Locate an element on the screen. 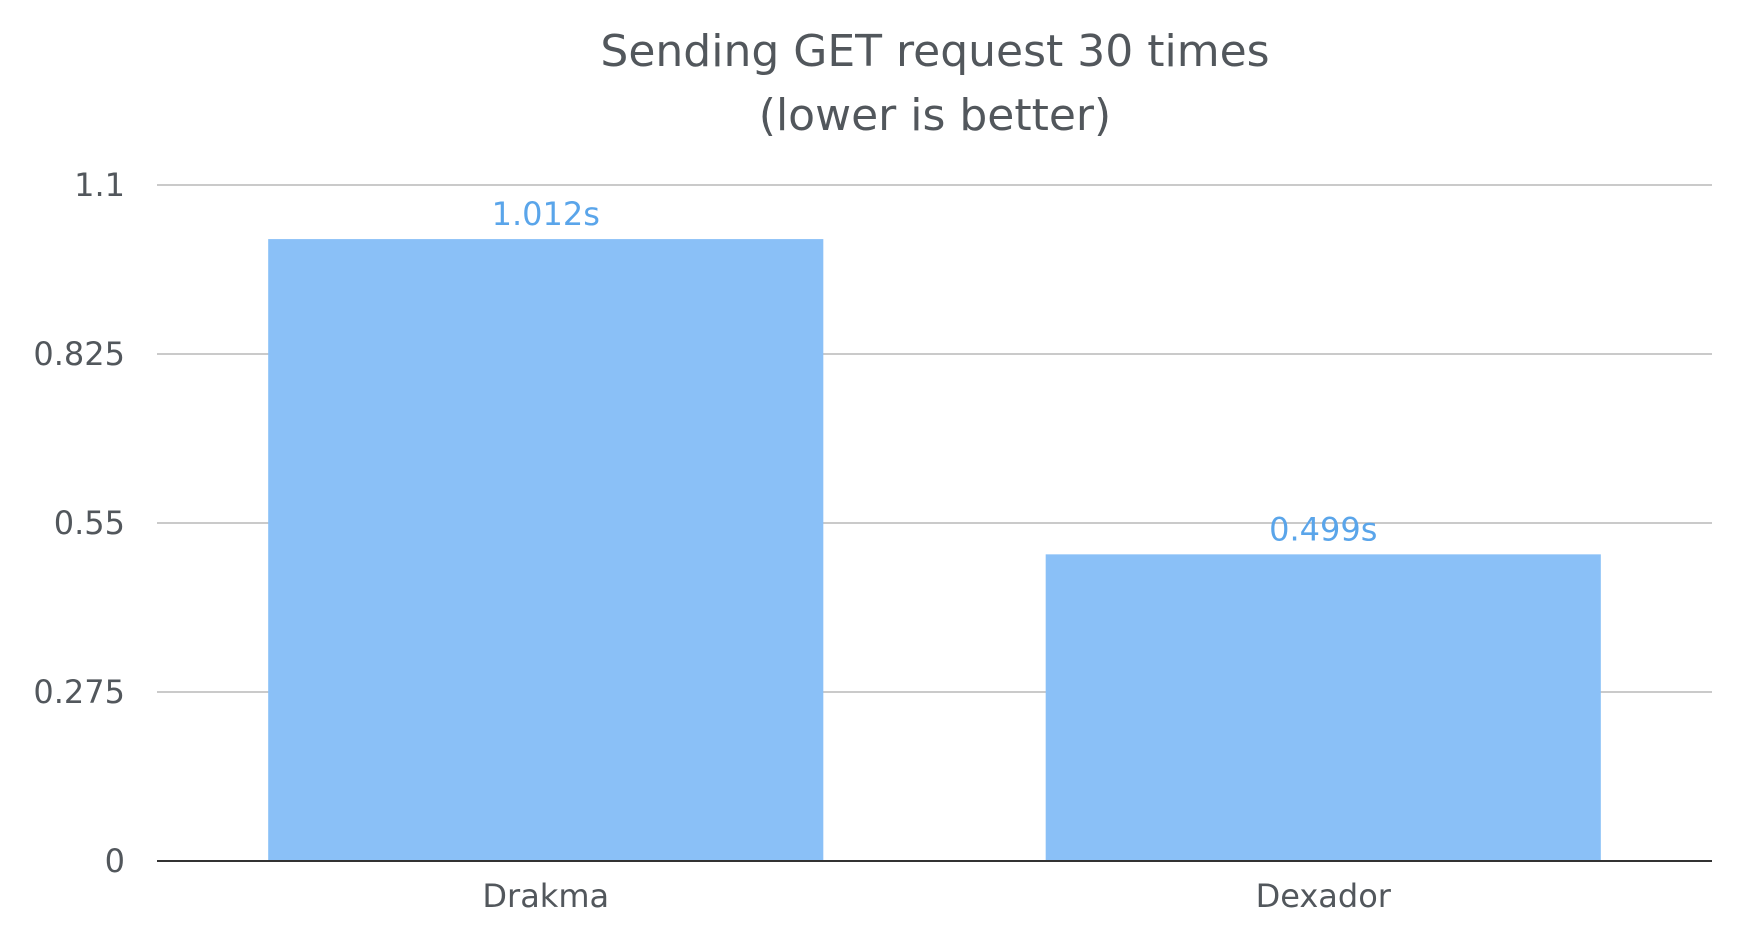  y-tick-label: 1.1 is located at coordinates (99, 185).